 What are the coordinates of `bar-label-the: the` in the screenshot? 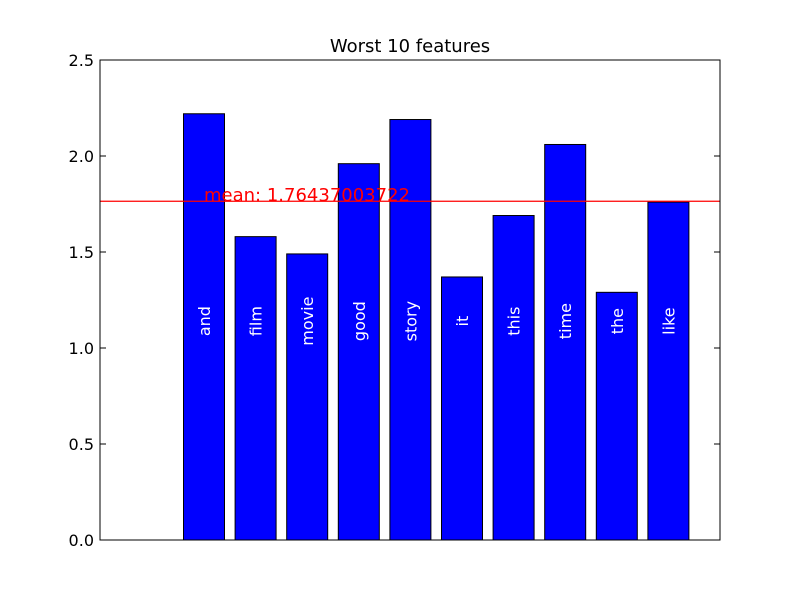 It's located at (617, 321).